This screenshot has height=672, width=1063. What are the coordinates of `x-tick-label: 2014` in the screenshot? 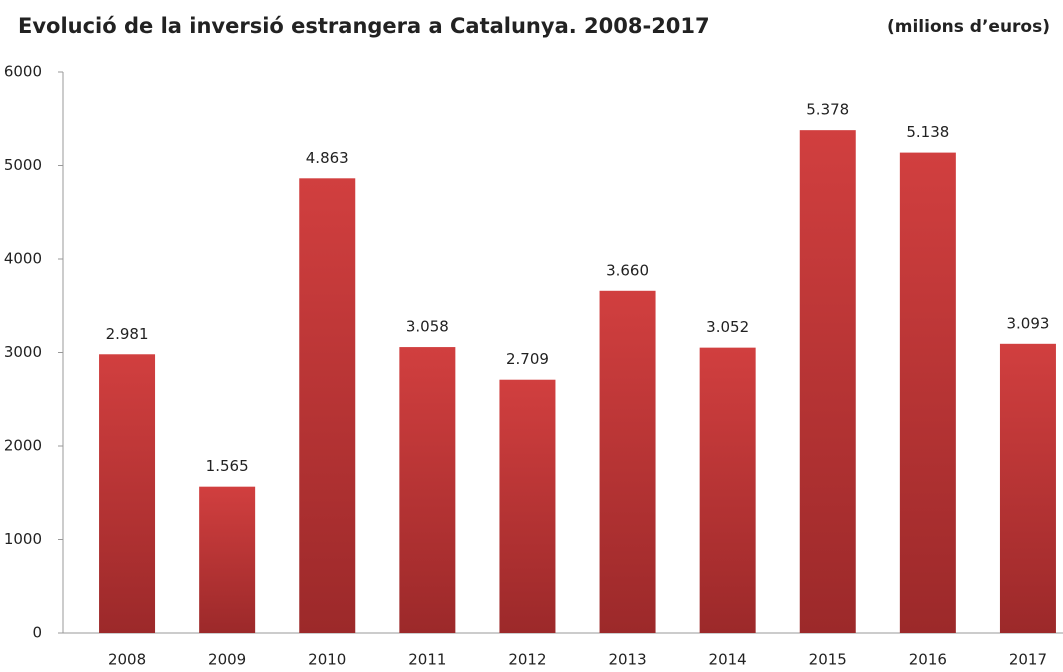 It's located at (728, 660).